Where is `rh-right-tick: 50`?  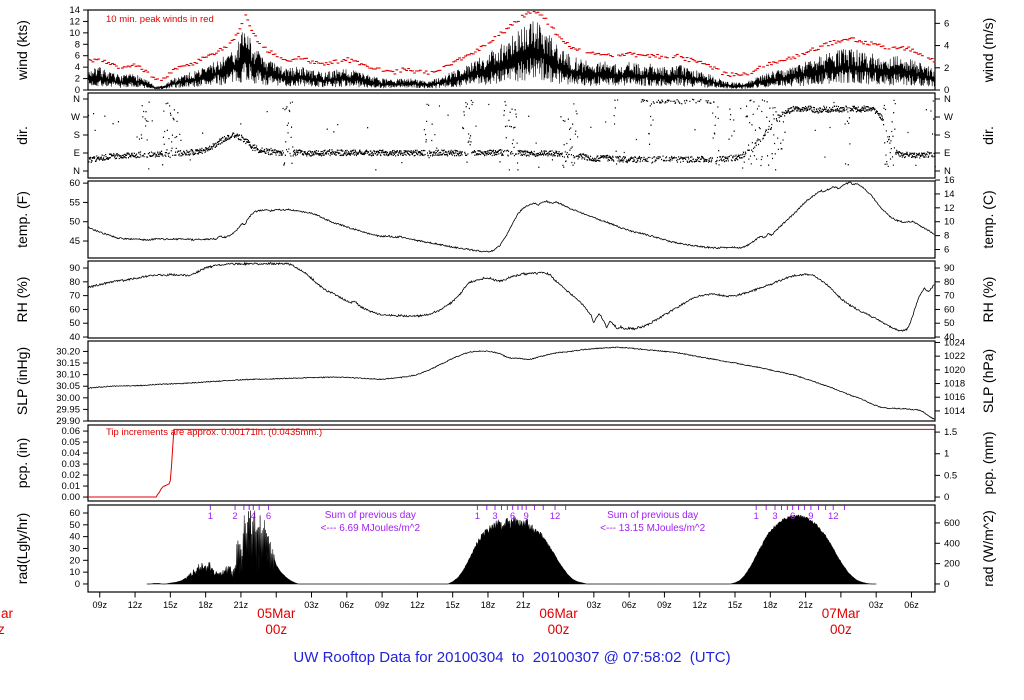
rh-right-tick: 50 is located at coordinates (949, 323).